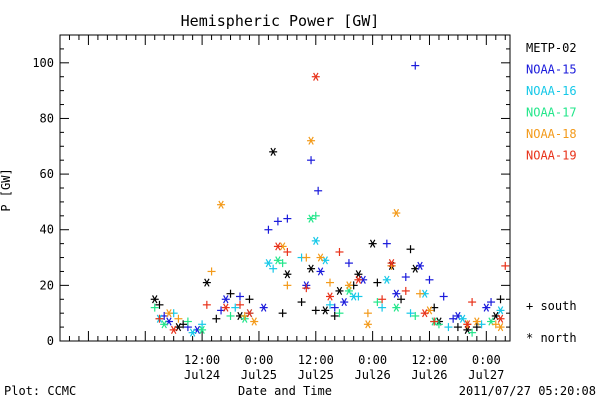 Image resolution: width=600 pixels, height=400 pixels. What do you see at coordinates (551, 338) in the screenshot?
I see `marker-legend-north: * north` at bounding box center [551, 338].